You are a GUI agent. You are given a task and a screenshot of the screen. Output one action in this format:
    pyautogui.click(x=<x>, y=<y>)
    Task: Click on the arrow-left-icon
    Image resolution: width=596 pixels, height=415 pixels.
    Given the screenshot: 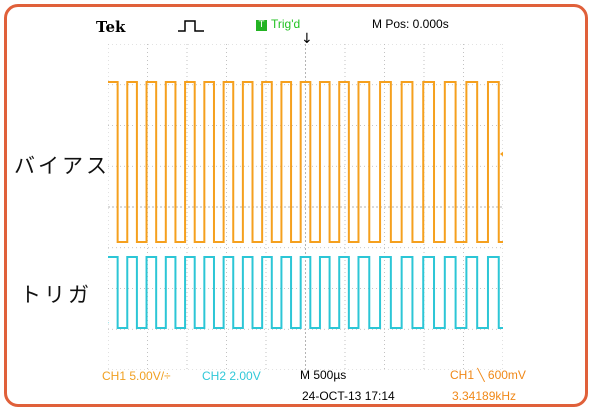 What is the action you would take?
    pyautogui.click(x=501, y=154)
    